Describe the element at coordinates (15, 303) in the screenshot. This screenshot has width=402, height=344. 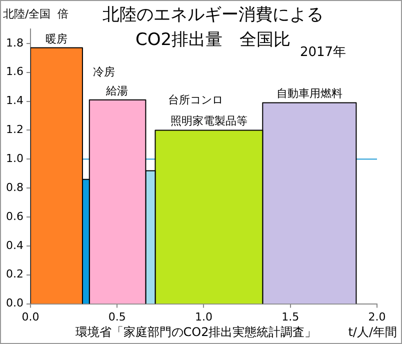
I see `y-tick-label: 0.0` at that location.